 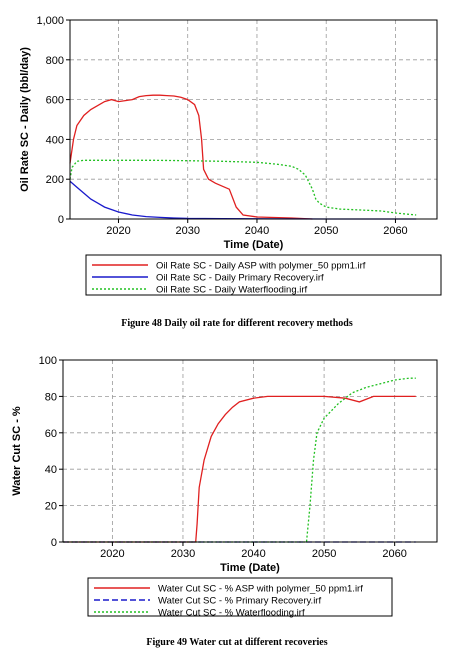 What do you see at coordinates (232, 290) in the screenshot?
I see `legend-entry: Oil Rate SC - Daily Waterflooding.irf` at bounding box center [232, 290].